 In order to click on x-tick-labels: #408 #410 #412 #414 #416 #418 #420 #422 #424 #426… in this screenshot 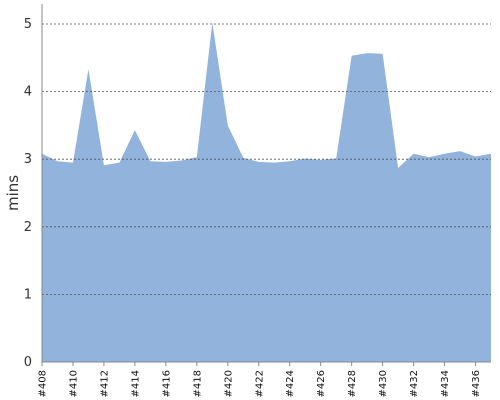, I will do `click(260, 379)`.